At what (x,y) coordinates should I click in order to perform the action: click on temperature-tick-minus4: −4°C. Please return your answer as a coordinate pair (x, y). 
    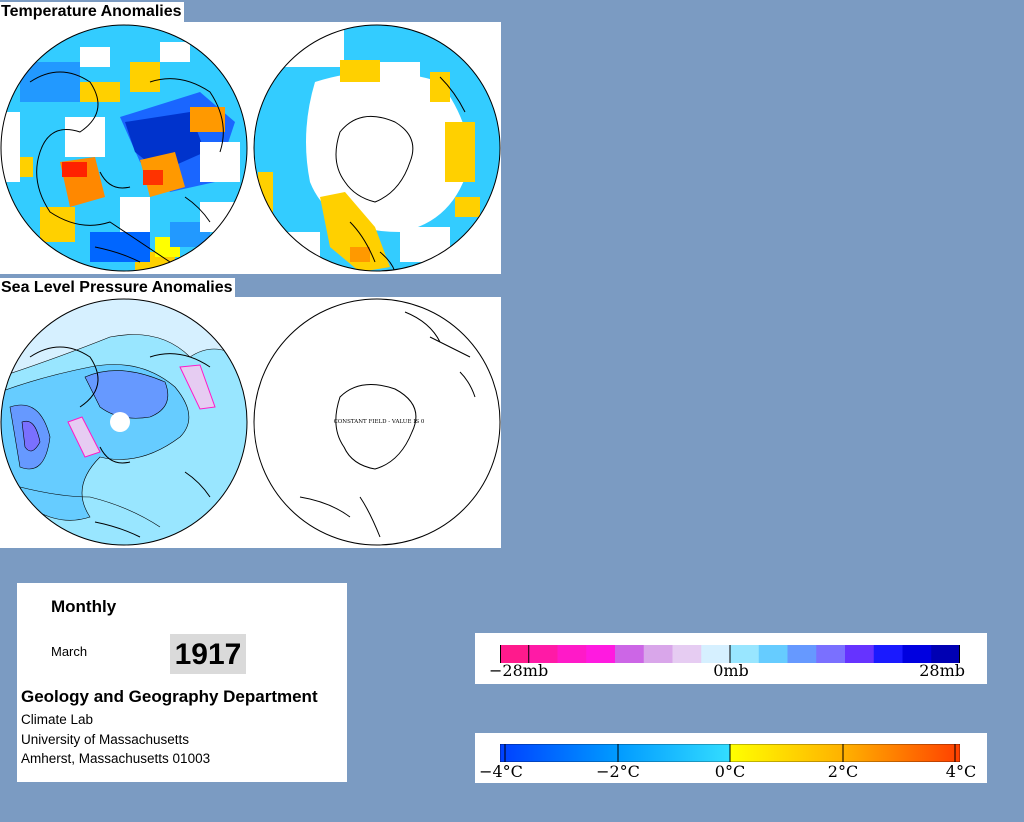
    Looking at the image, I should click on (501, 771).